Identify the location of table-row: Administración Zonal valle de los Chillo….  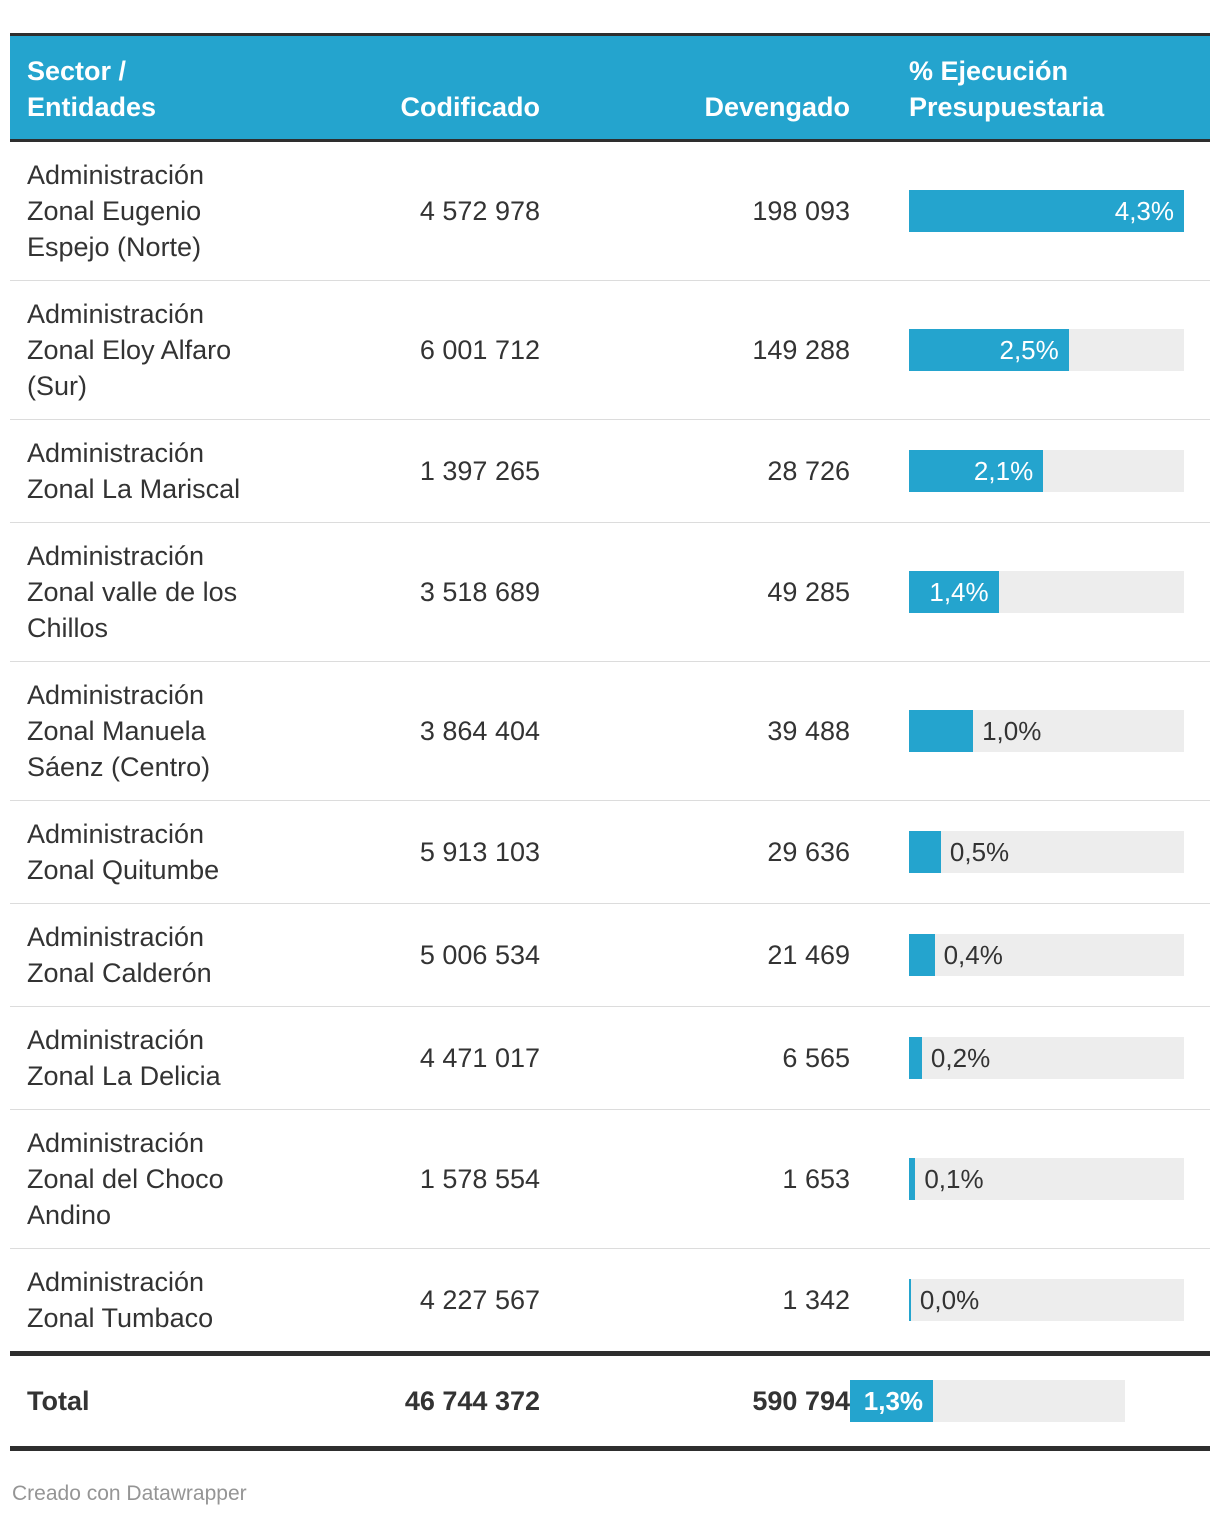
(610, 592).